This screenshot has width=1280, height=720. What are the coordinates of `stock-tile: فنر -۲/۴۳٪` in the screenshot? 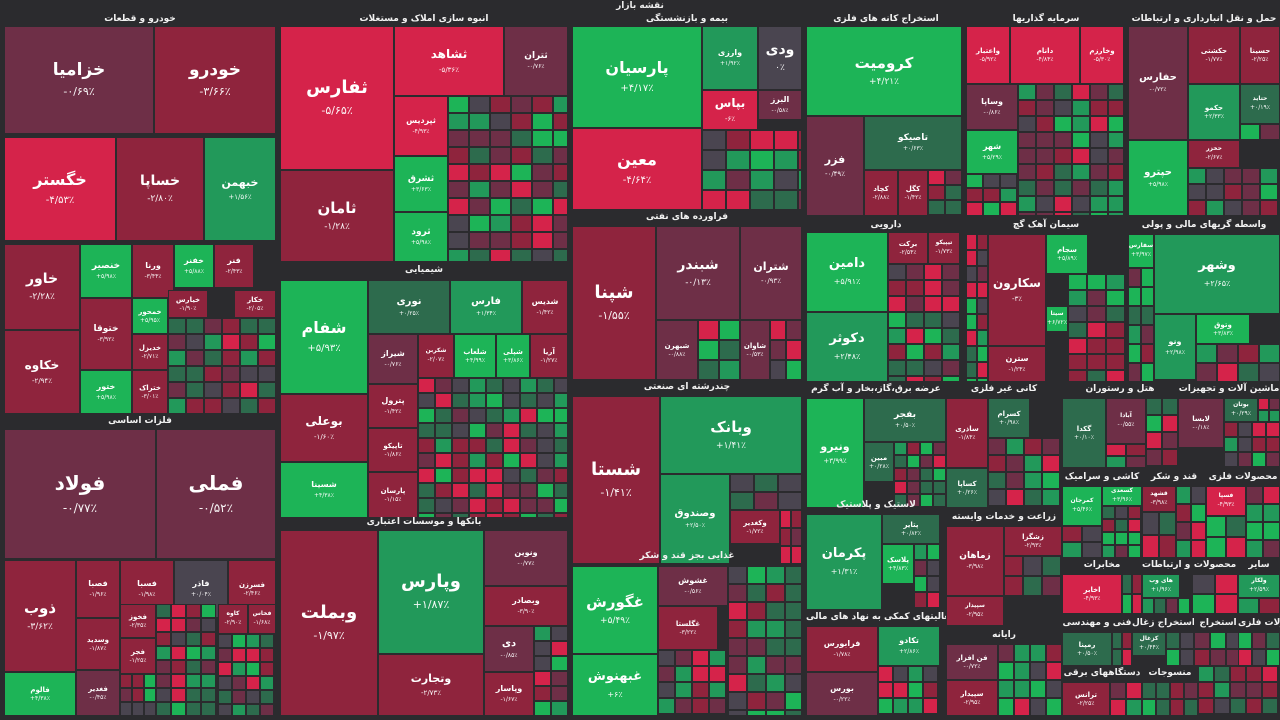 It's located at (234, 266).